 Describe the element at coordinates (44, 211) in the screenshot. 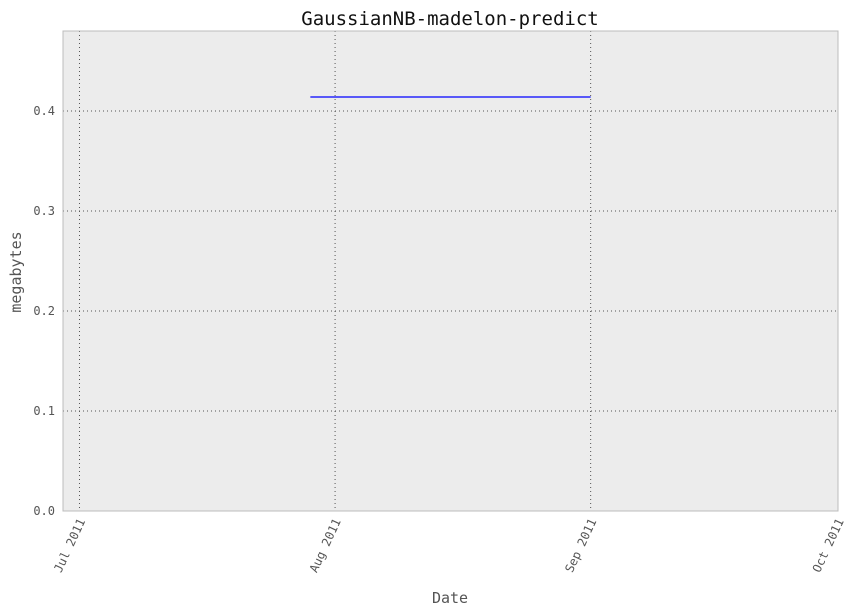

I see `y-tick-label: 0.3` at that location.